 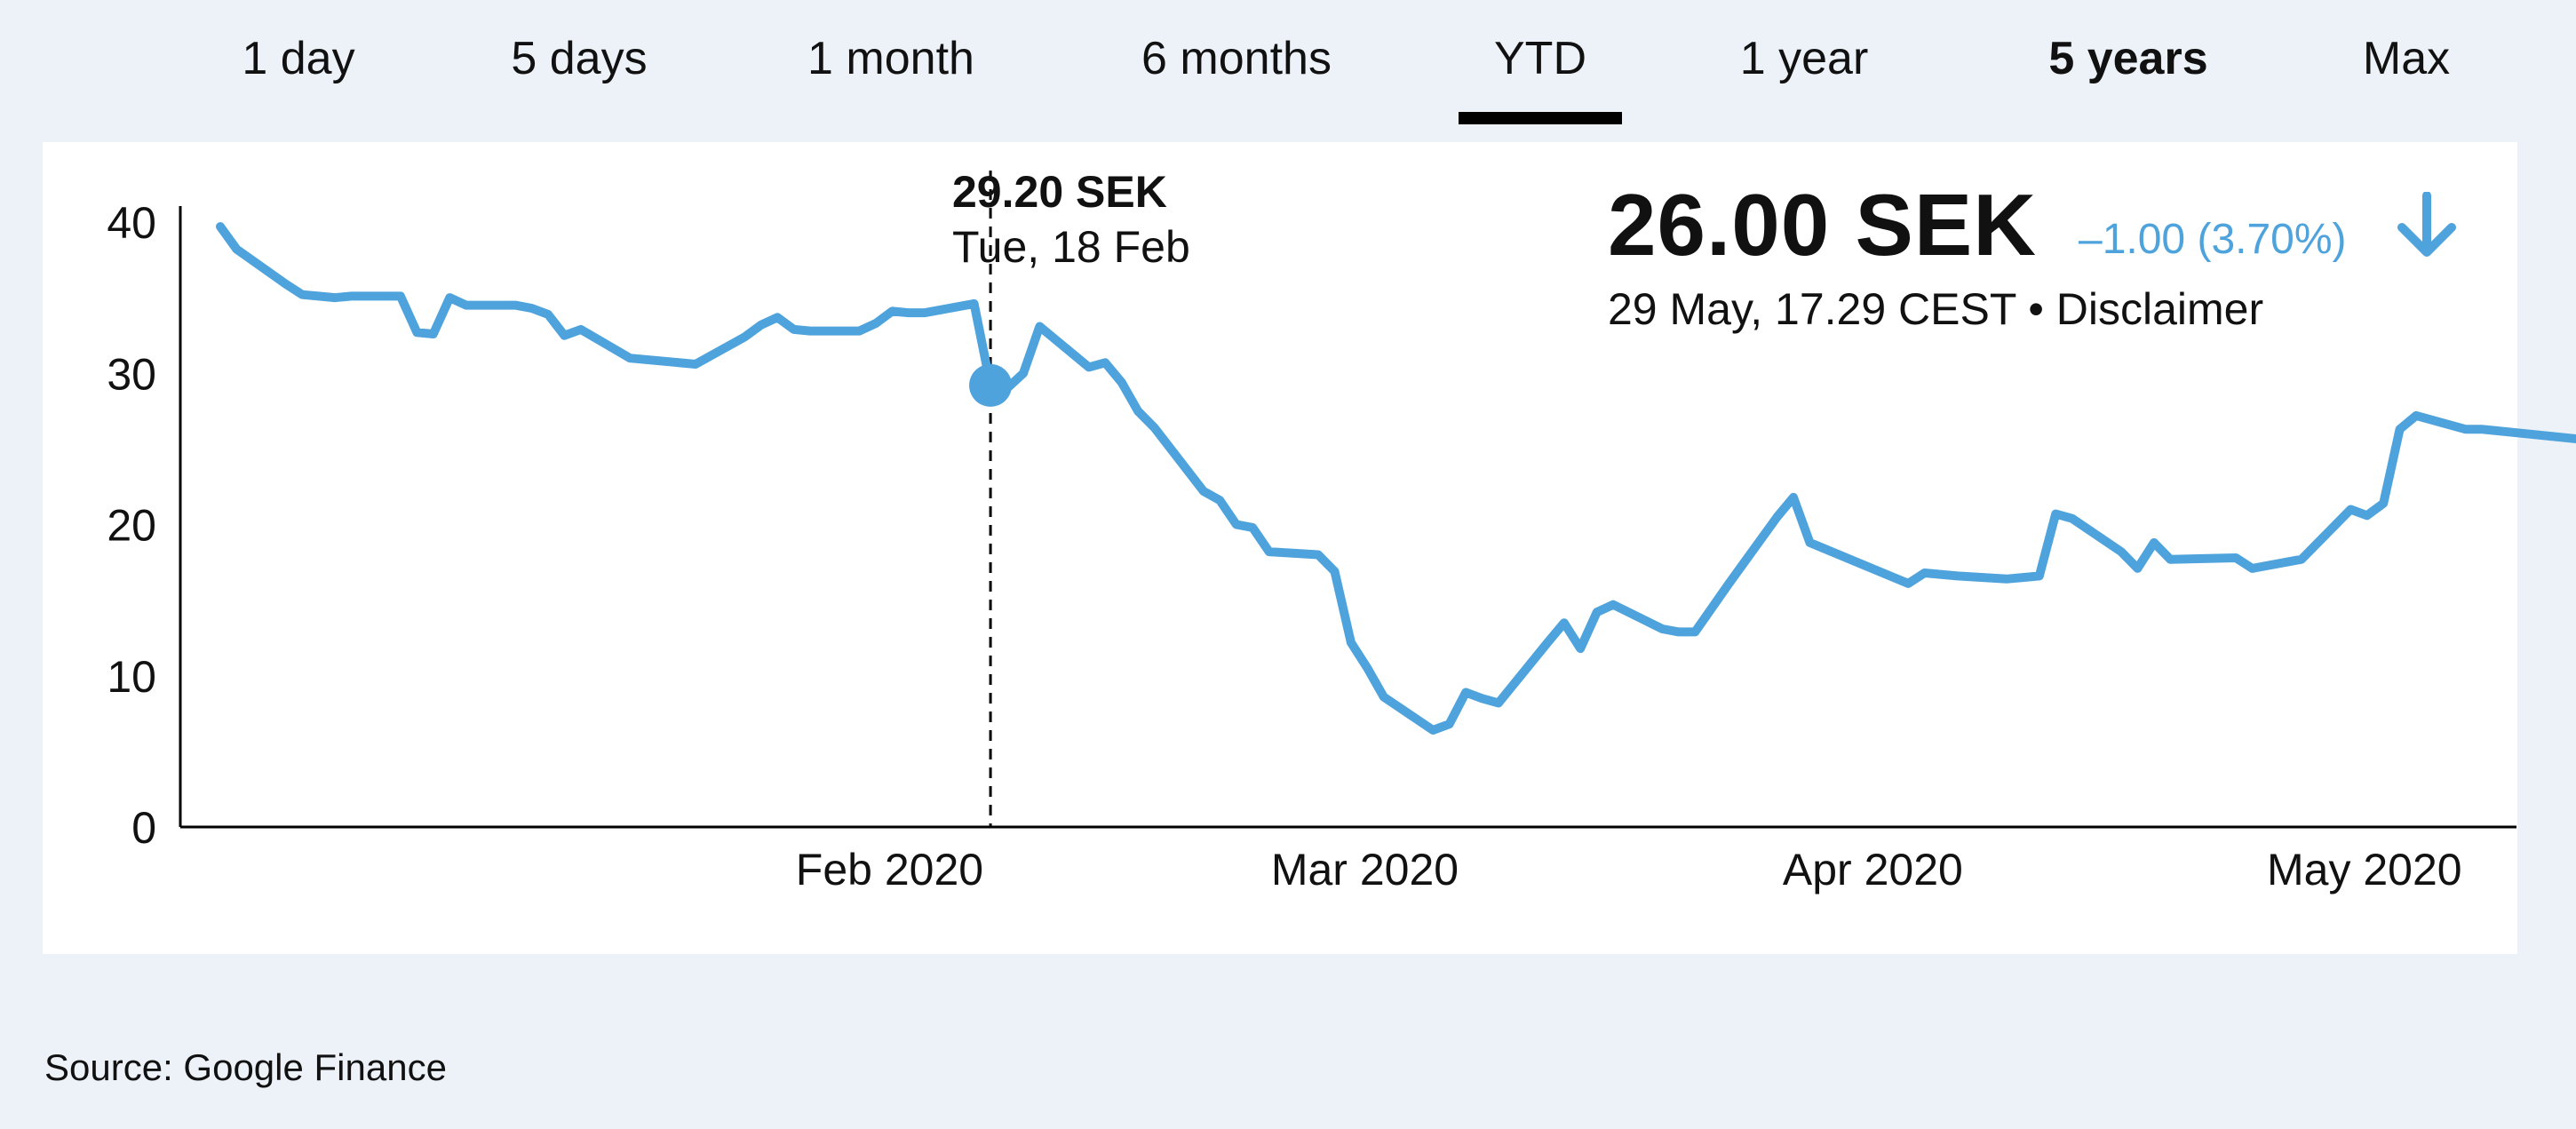 I want to click on tab-6-months: 6 months, so click(x=1236, y=59).